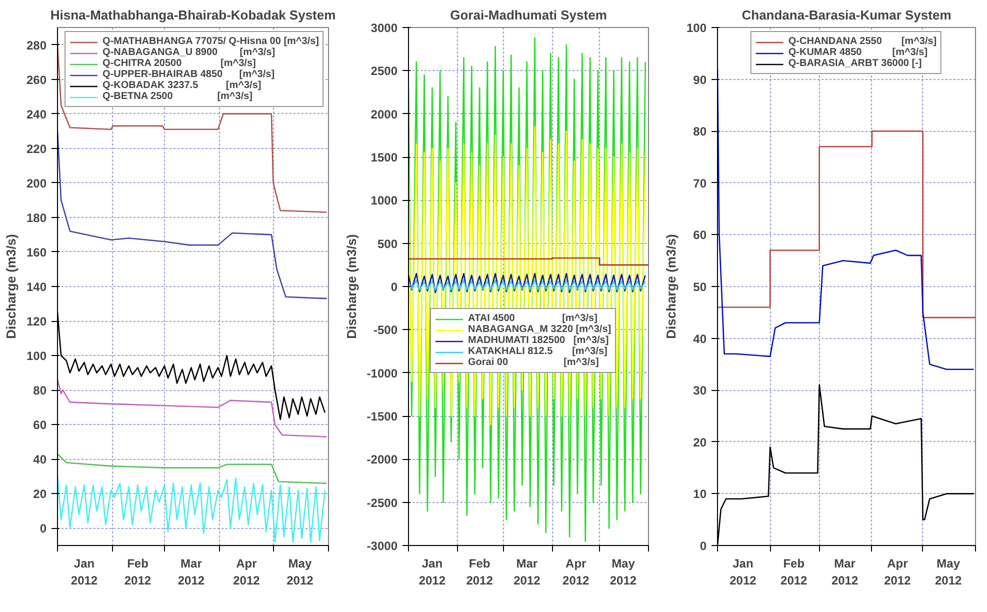 This screenshot has width=987, height=612. I want to click on y-tick-label: 260, so click(36, 79).